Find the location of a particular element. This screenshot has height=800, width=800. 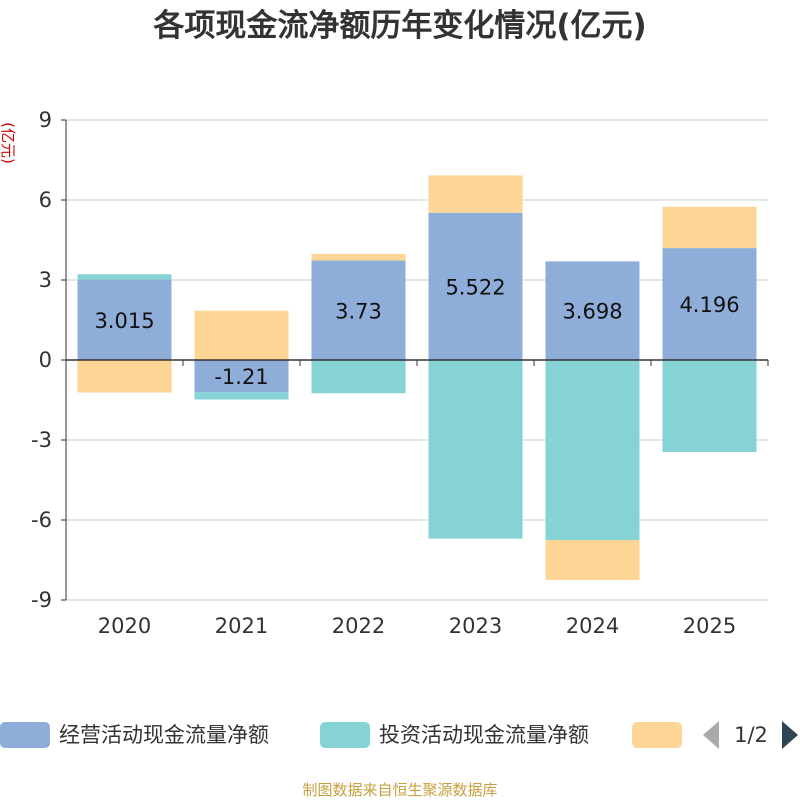

legend-swatch-investing is located at coordinates (345, 735).